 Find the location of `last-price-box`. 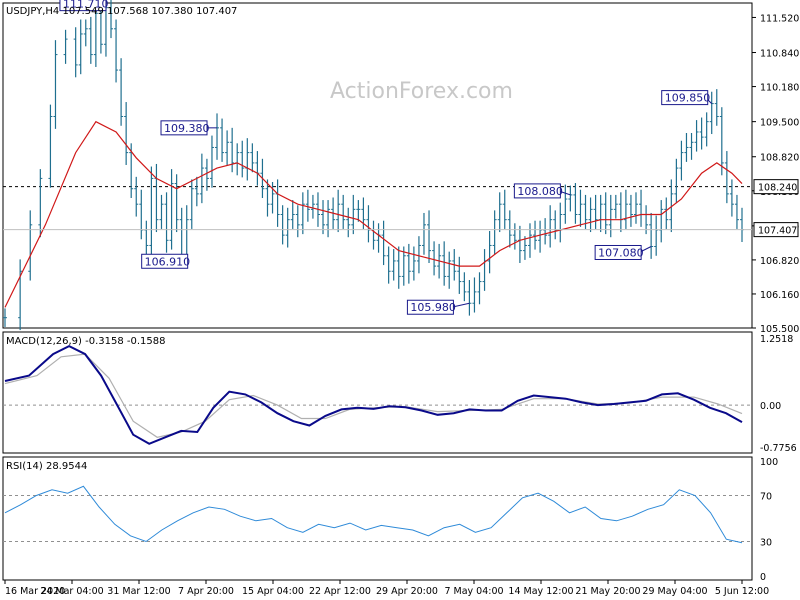

last-price-box is located at coordinates (776, 230).